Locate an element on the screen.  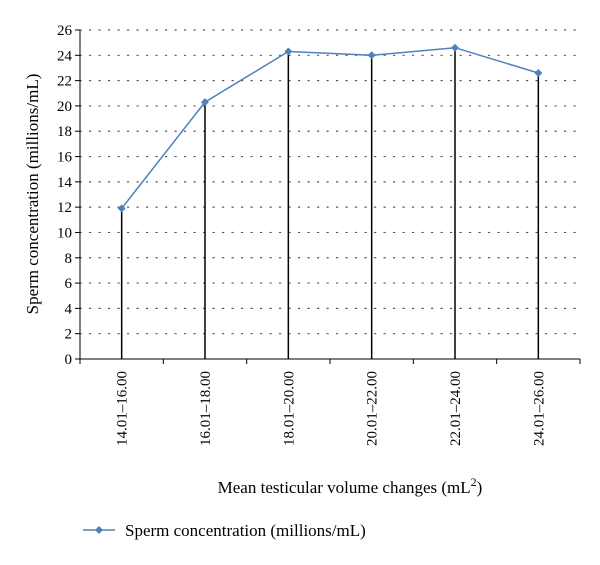
y-axis-title: Sperm concentration (millions/mL) is located at coordinates (32, 194).